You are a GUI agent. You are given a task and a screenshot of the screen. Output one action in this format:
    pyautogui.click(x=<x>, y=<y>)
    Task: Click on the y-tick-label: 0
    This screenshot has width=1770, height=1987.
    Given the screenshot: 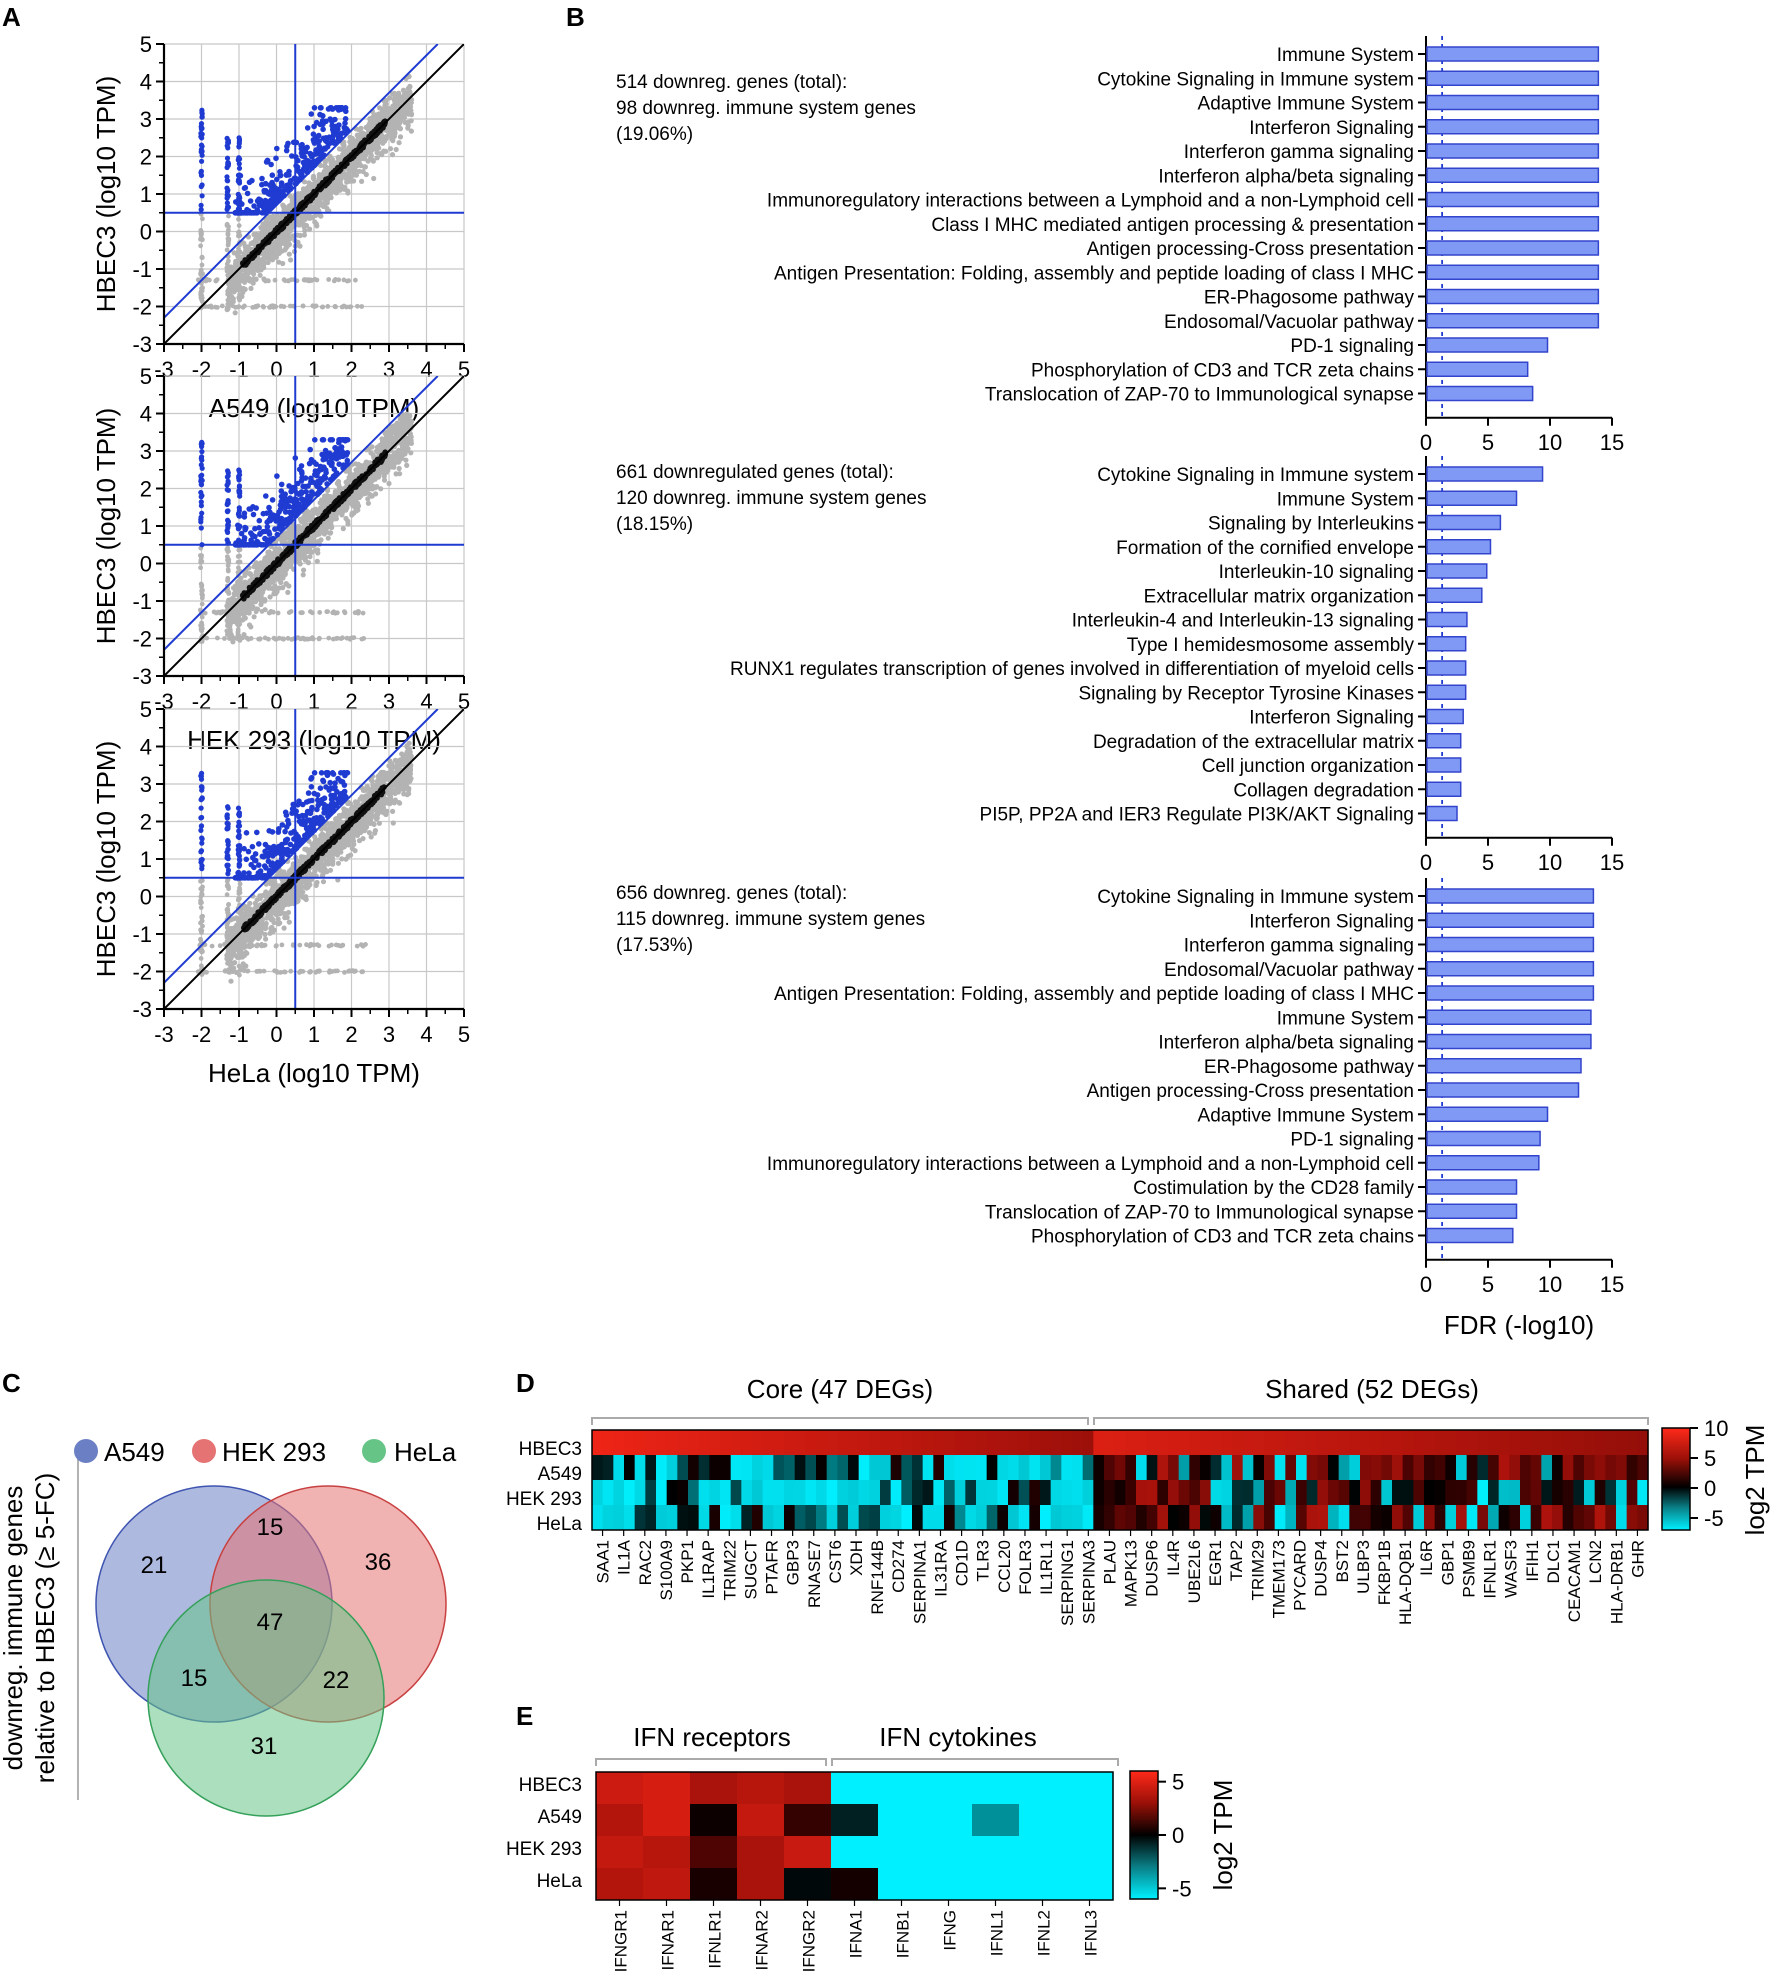 What is the action you would take?
    pyautogui.click(x=146, y=232)
    